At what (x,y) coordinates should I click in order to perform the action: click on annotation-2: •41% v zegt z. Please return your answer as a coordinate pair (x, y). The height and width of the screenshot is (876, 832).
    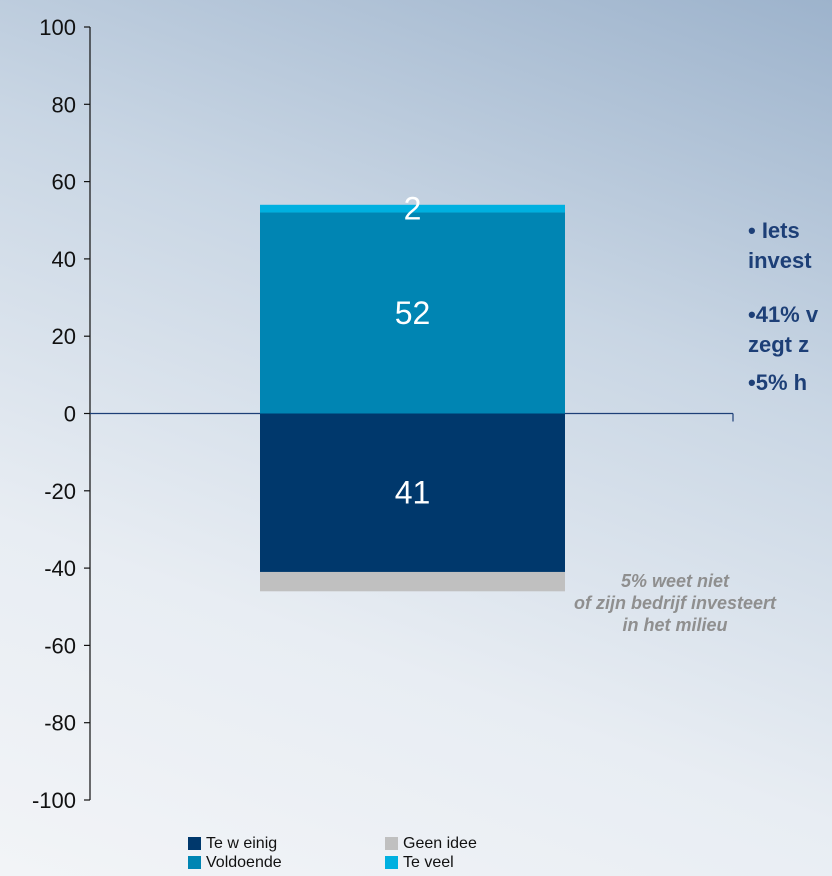
    Looking at the image, I should click on (783, 330).